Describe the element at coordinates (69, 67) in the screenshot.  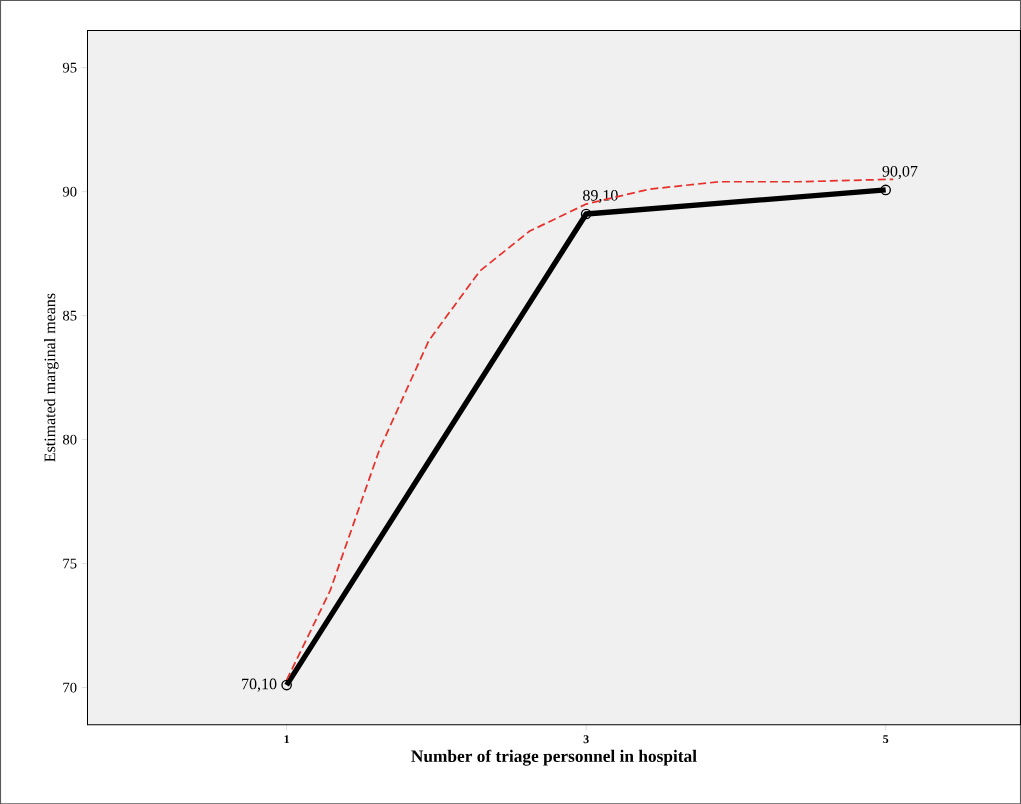
I see `y-tick-label: 95` at that location.